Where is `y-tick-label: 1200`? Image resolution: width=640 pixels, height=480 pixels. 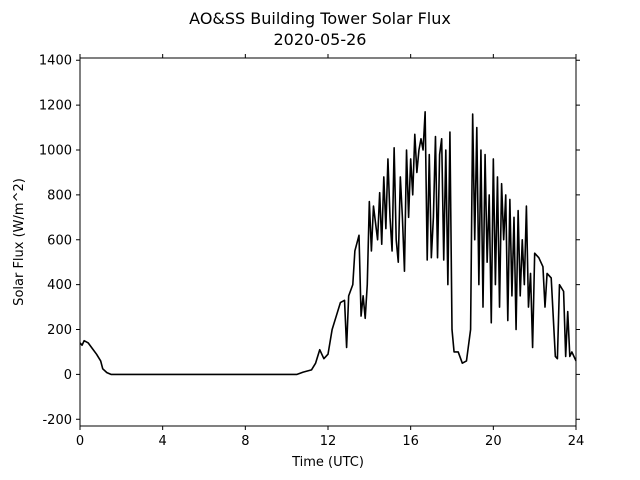 y-tick-label: 1200 is located at coordinates (55, 106).